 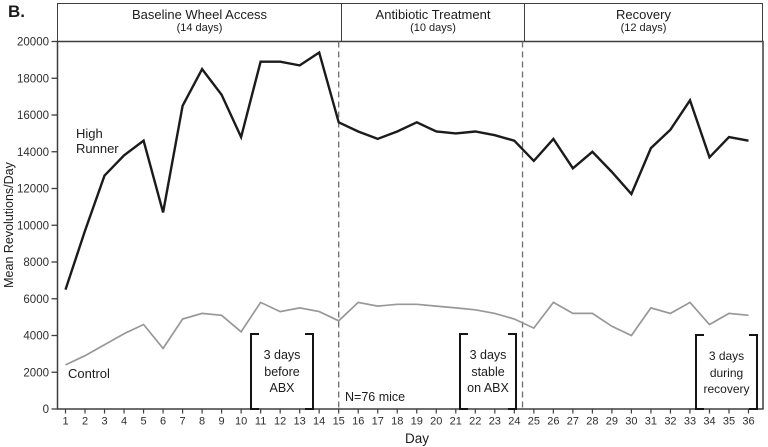 What do you see at coordinates (36, 300) in the screenshot?
I see `y-tick-label: 6000` at bounding box center [36, 300].